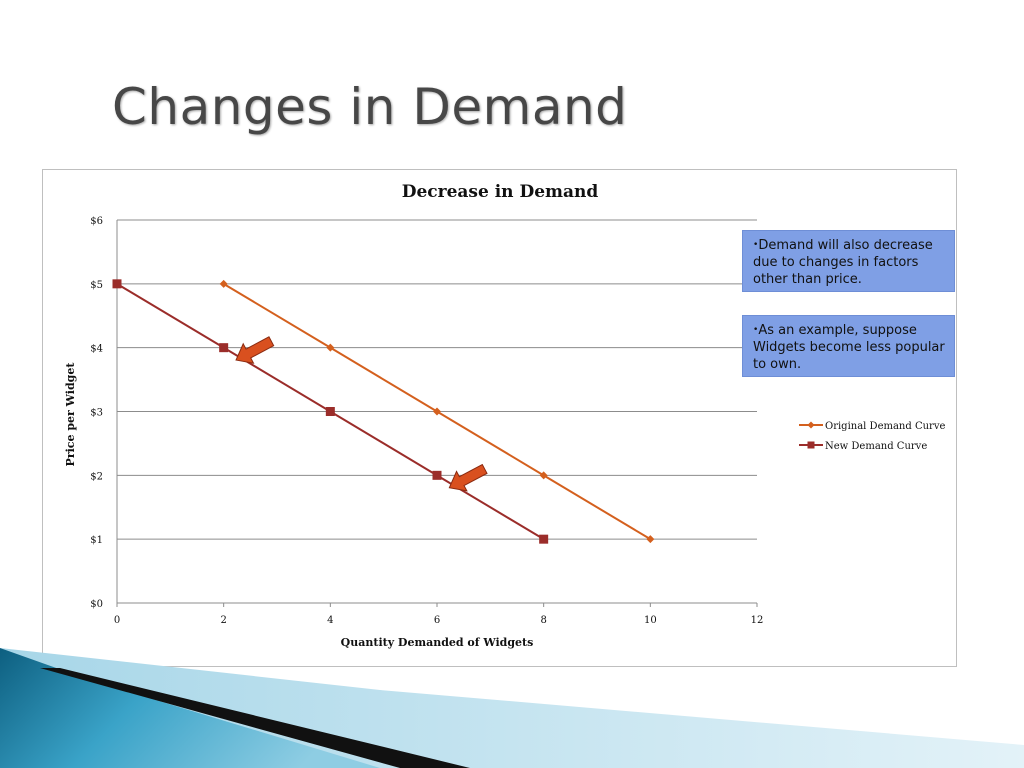 The width and height of the screenshot is (1024, 768). I want to click on x-tick-label: 12, so click(757, 620).